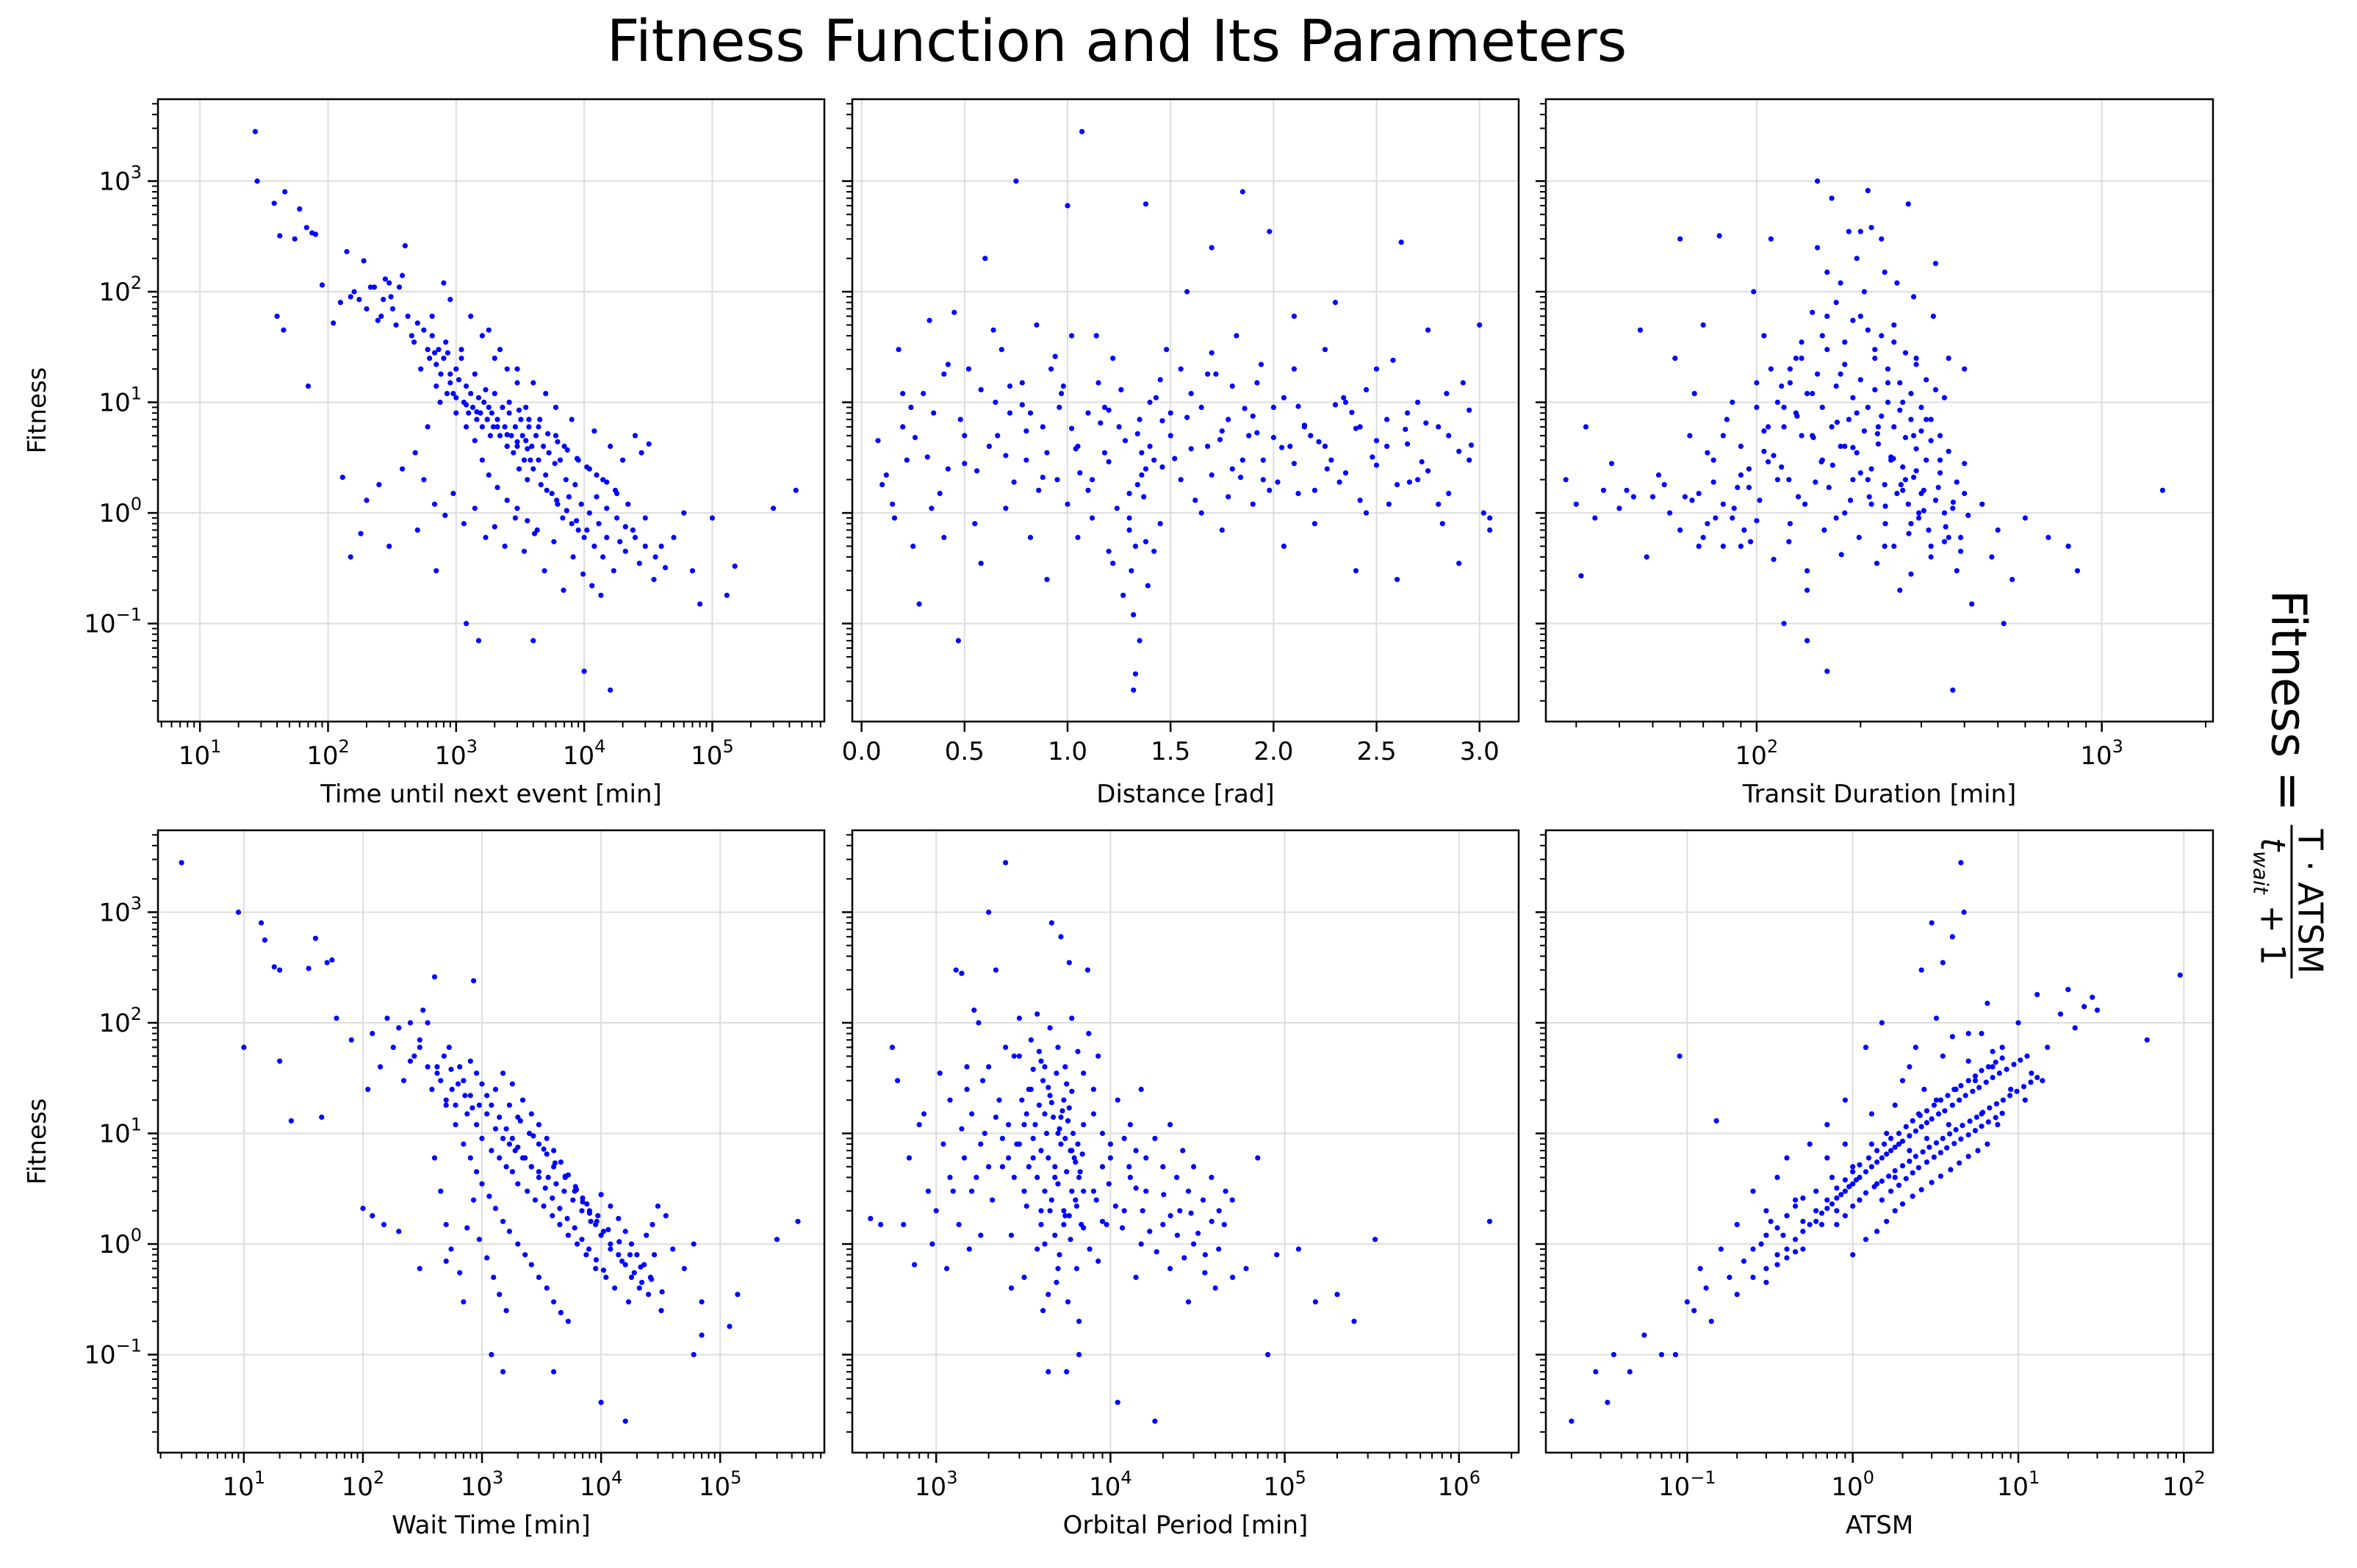 The width and height of the screenshot is (2357, 1568). What do you see at coordinates (1480, 752) in the screenshot?
I see `x-tick-label: 3.0` at bounding box center [1480, 752].